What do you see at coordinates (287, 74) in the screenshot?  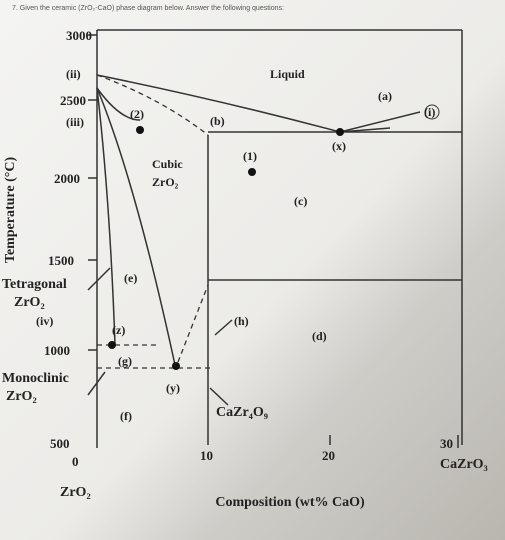 I see `phase-label: Liquid` at bounding box center [287, 74].